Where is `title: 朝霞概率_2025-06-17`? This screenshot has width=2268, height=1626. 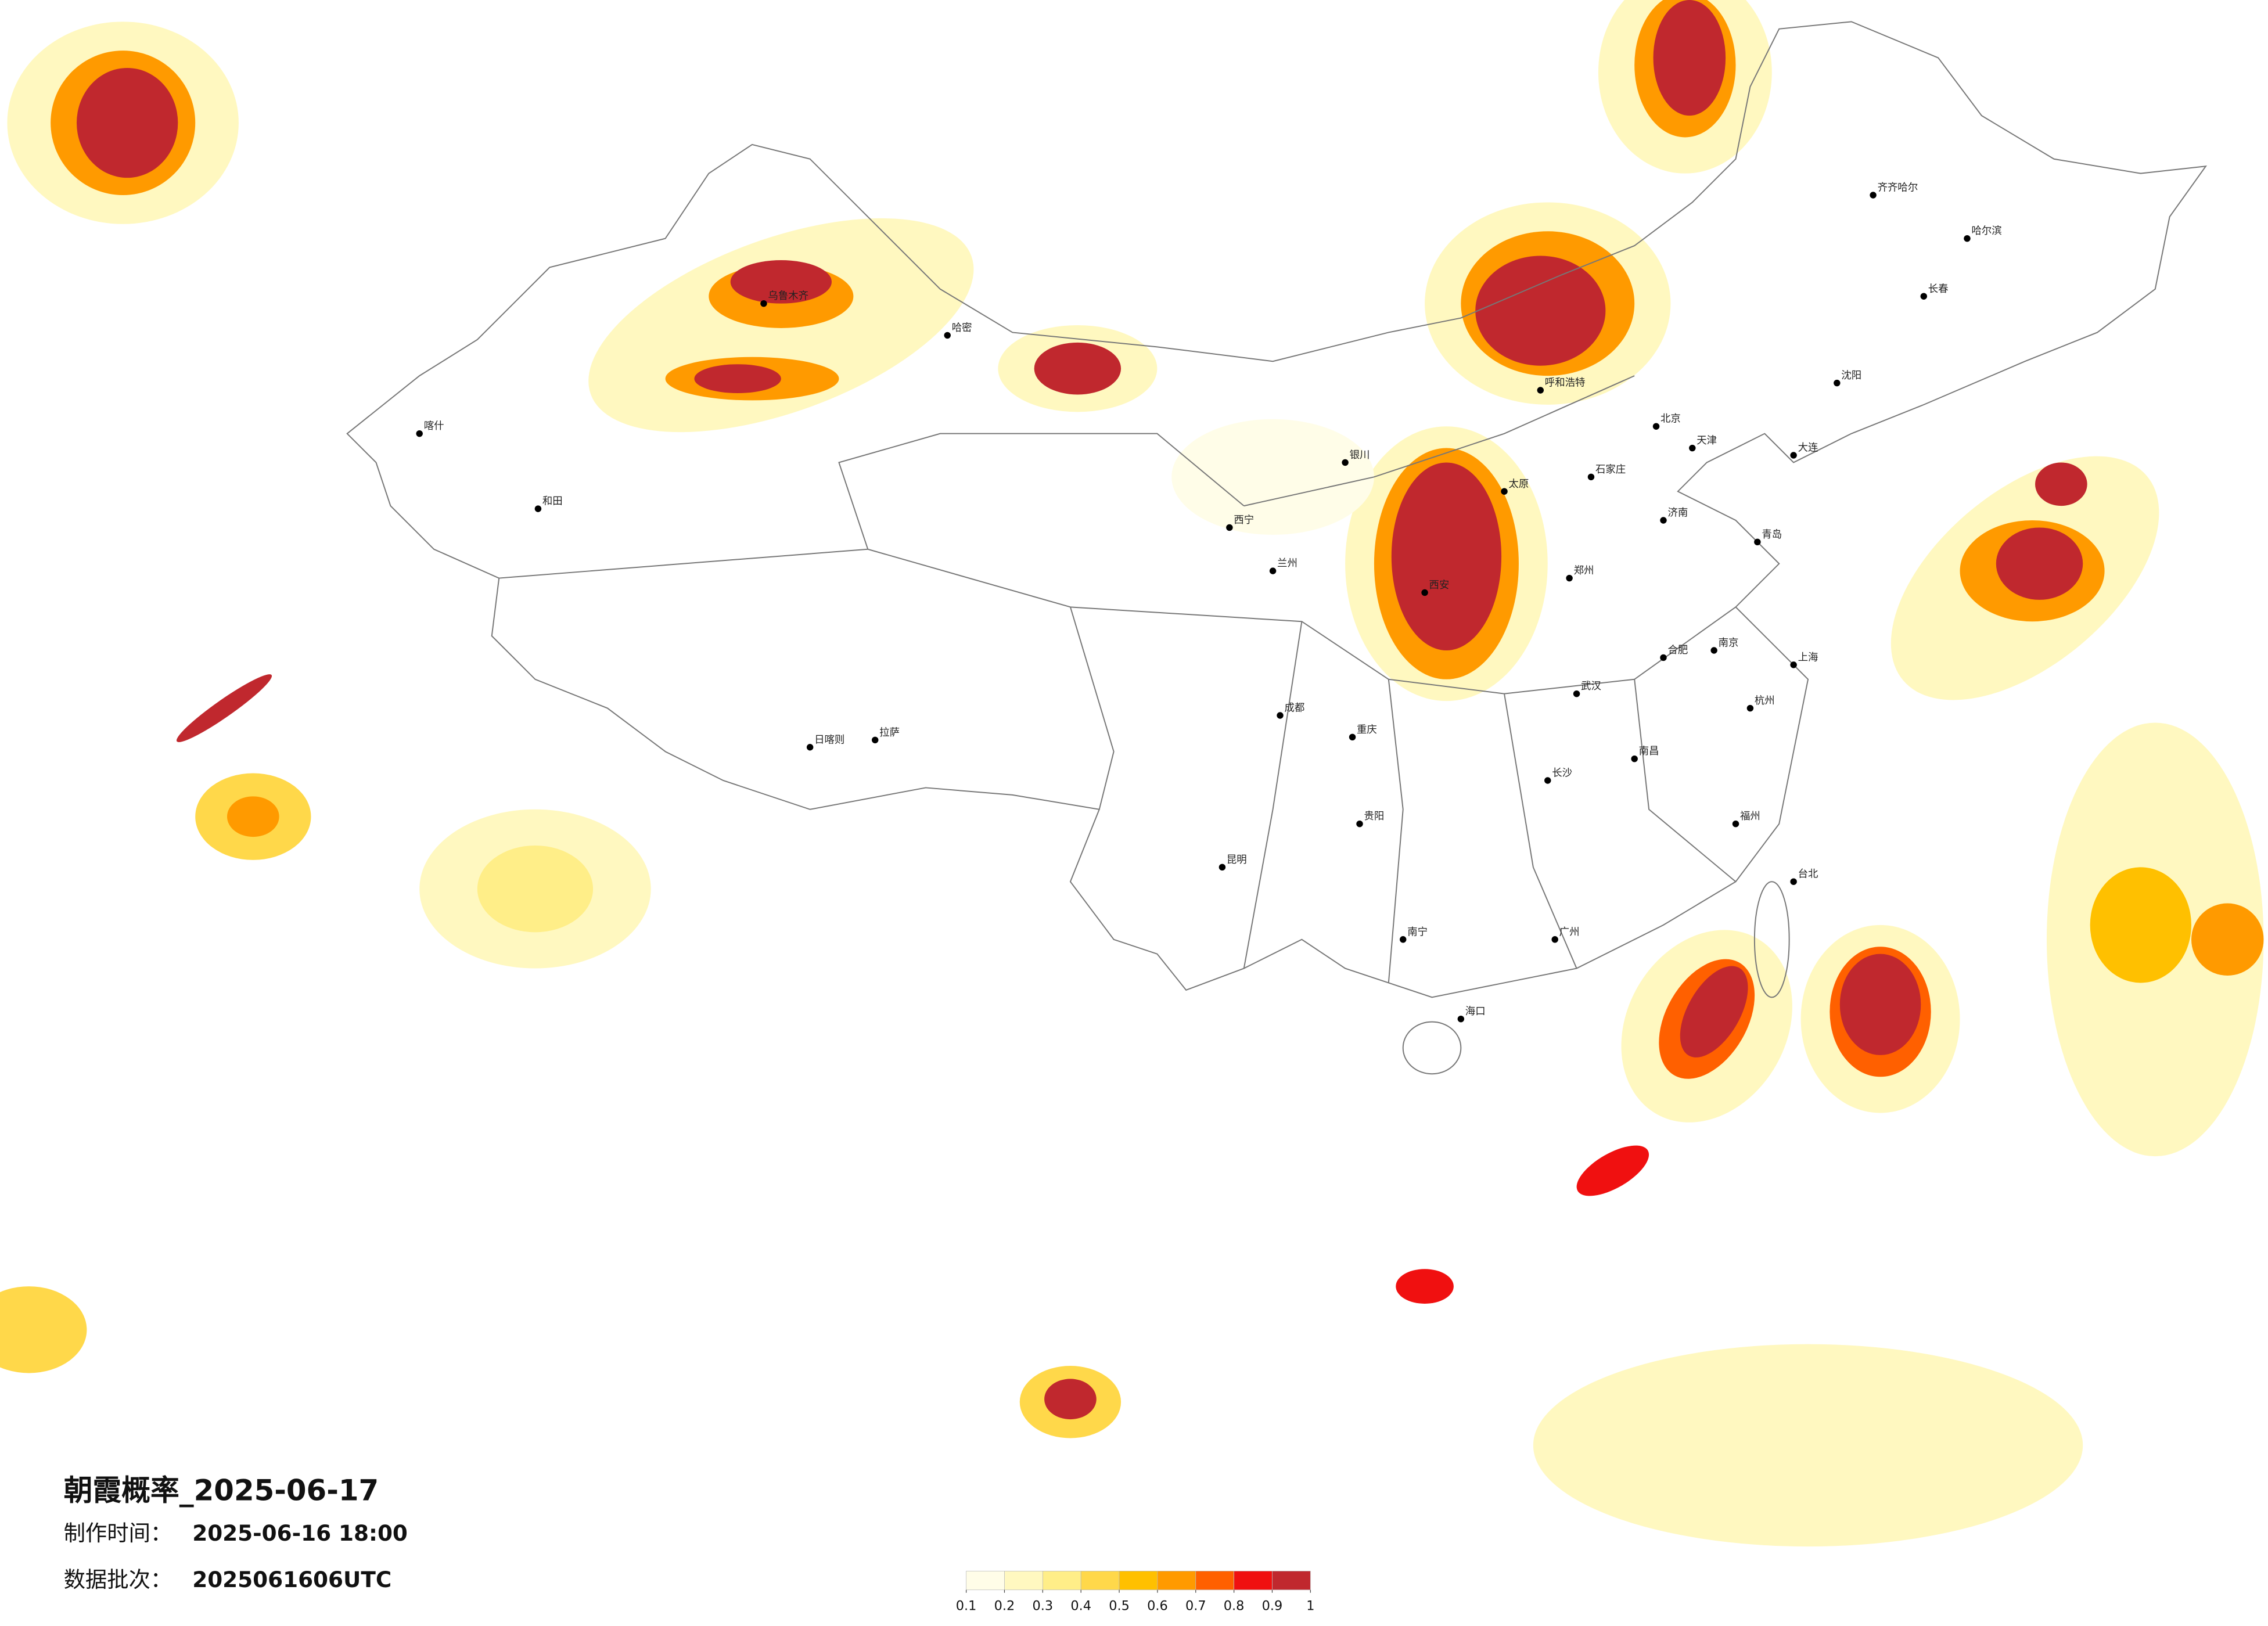
title: 朝霞概率_2025-06-17 is located at coordinates (221, 1490).